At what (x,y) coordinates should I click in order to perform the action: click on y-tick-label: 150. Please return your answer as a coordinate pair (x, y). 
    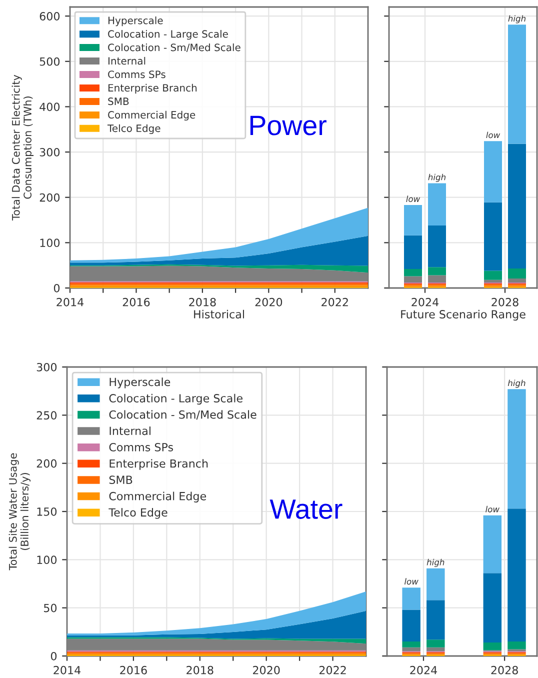
    Looking at the image, I should click on (47, 511).